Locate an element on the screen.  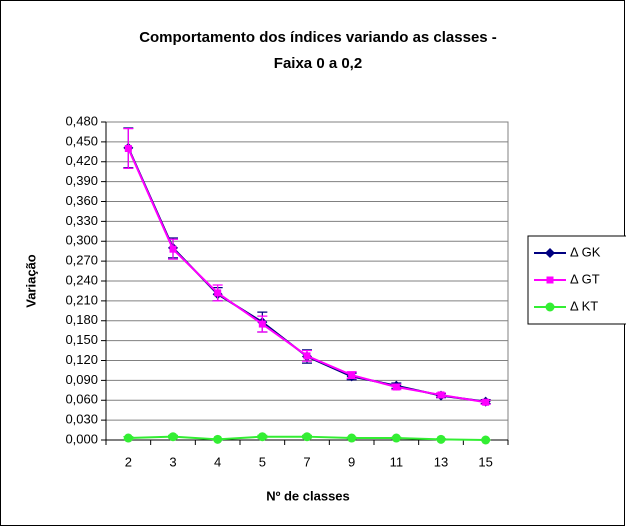
y-tick-label: 0,210 is located at coordinates (81, 299).